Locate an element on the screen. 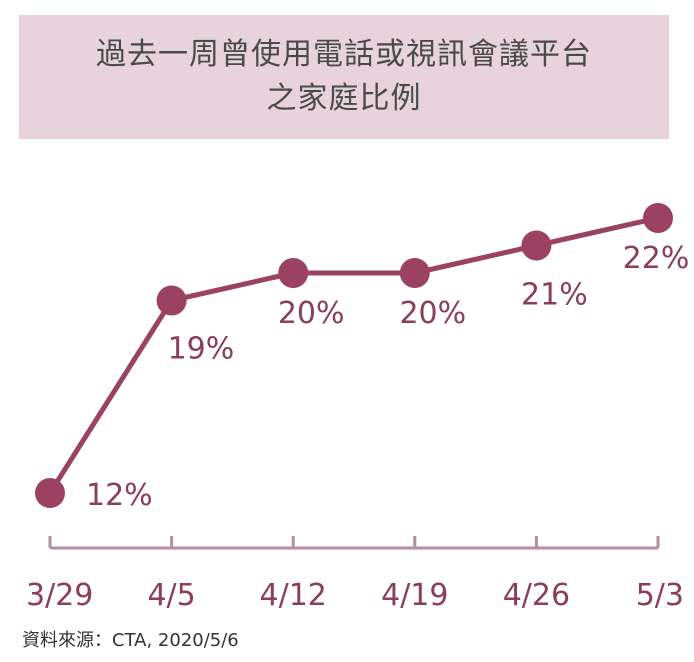  x-tick-label-5: 5/3 is located at coordinates (660, 595).